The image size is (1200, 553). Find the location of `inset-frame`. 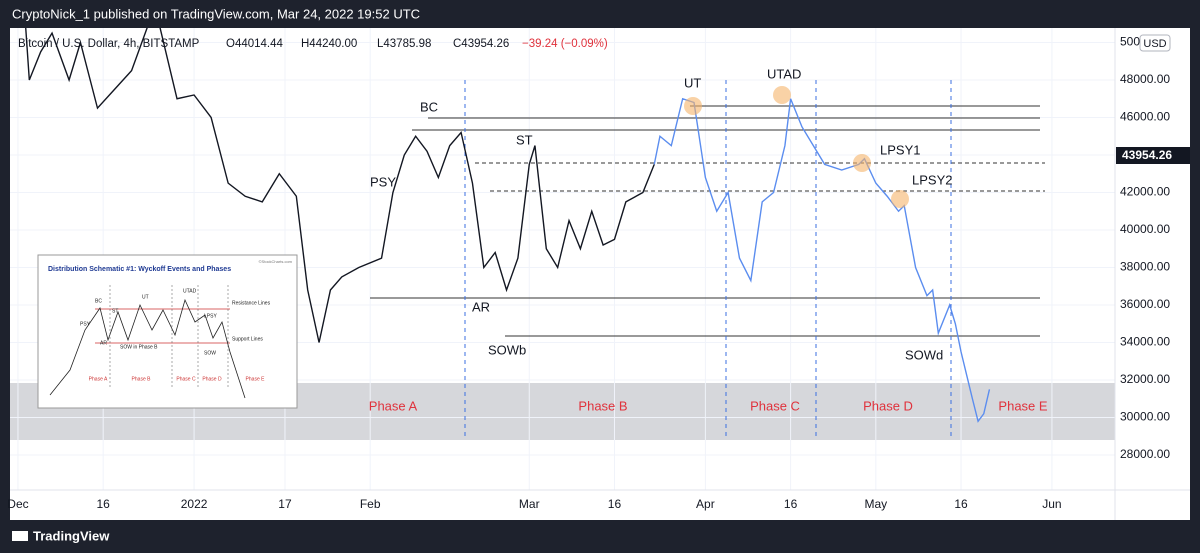

inset-frame is located at coordinates (167, 331).